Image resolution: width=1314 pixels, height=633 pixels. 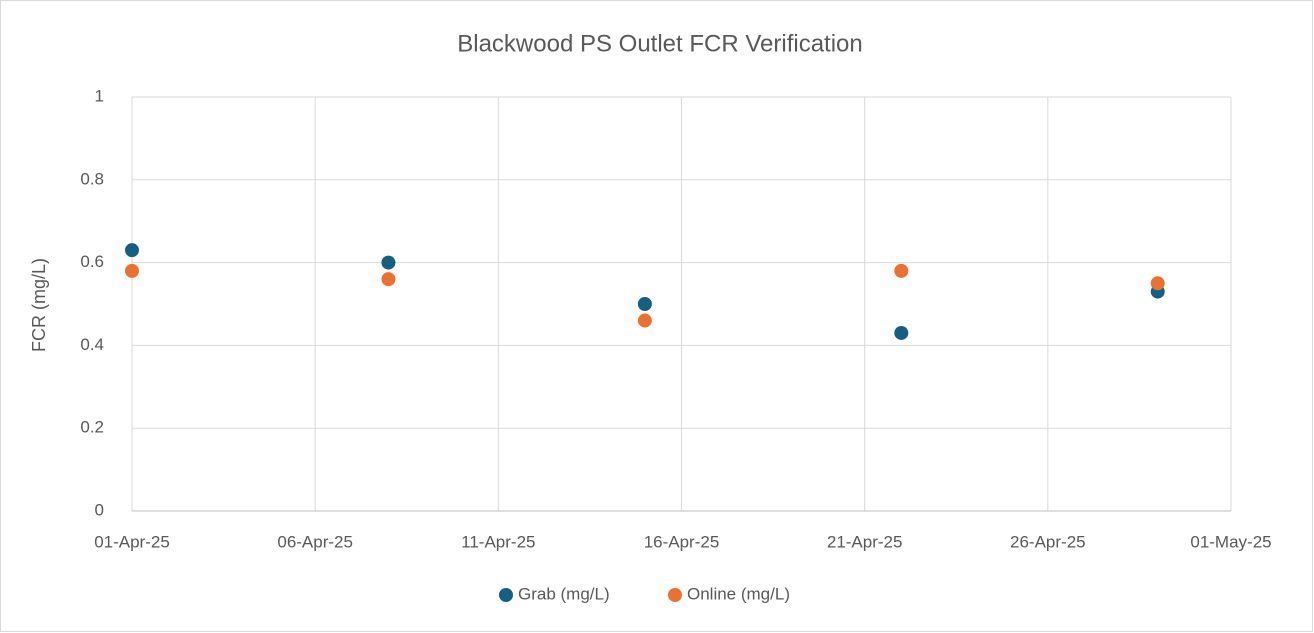 I want to click on x-tick-label: 26-Apr-25, so click(x=1048, y=541).